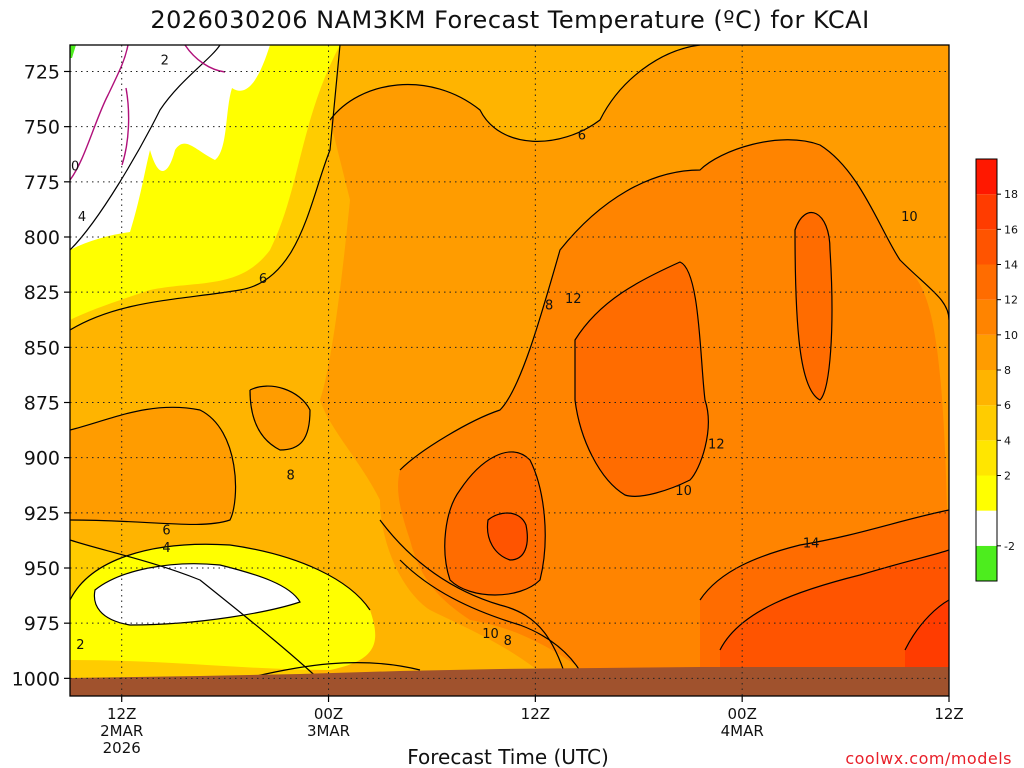 This screenshot has height=768, width=1024. I want to click on colorbar-label: 10, so click(1011, 335).